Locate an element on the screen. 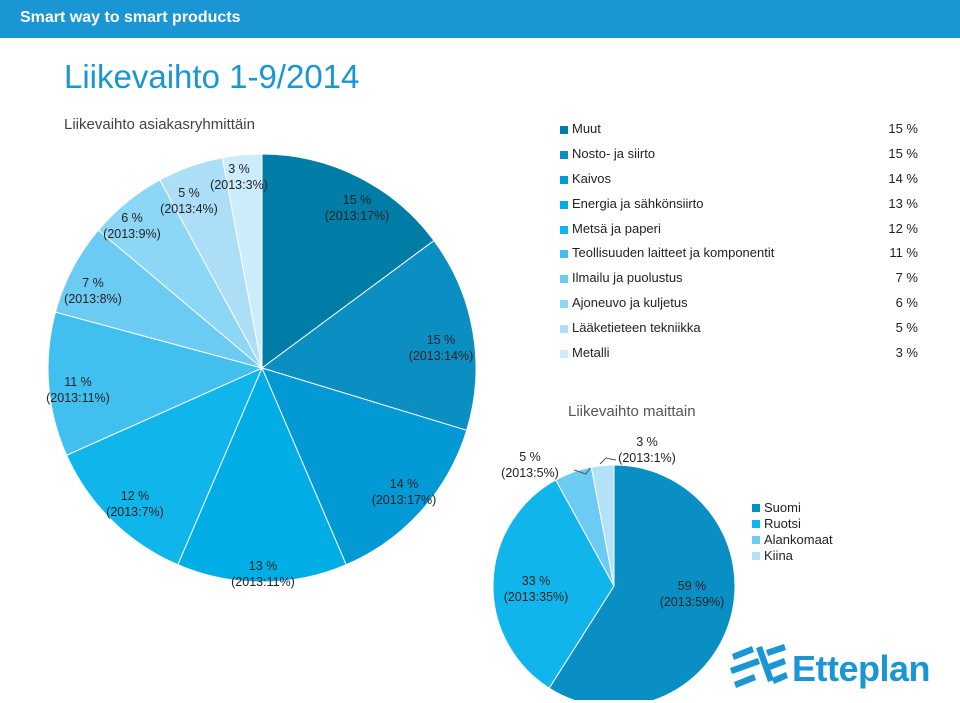 Image resolution: width=960 pixels, height=703 pixels. legend-value: 3 % is located at coordinates (906, 353).